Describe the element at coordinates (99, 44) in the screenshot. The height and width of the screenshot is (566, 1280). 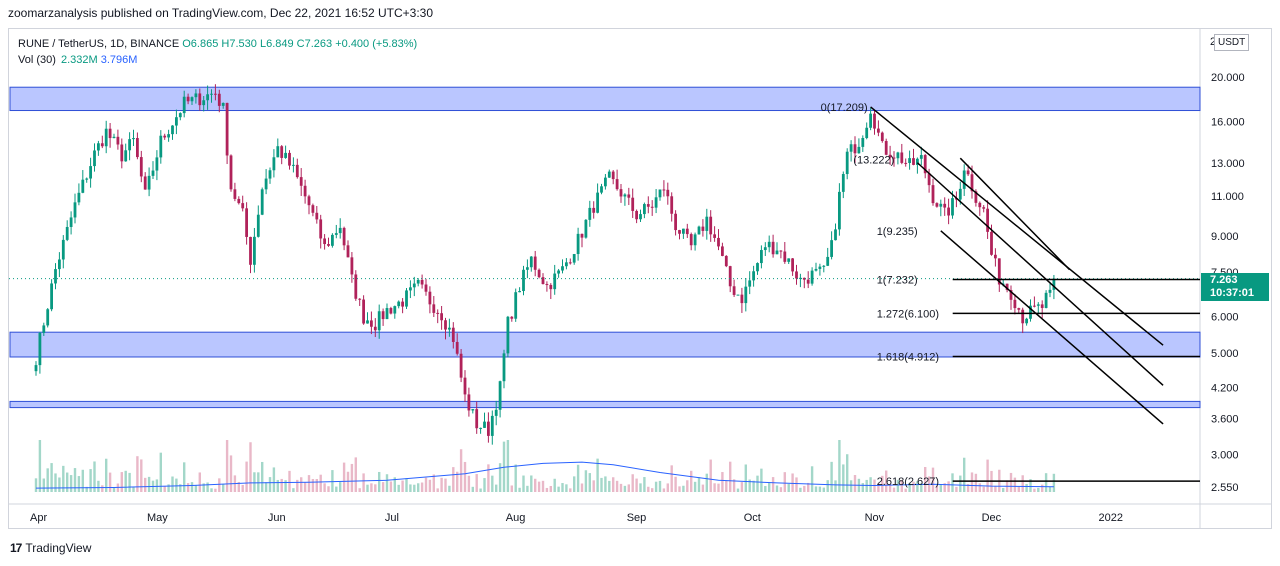
I see `symbol-label: RUNE / TetherUS, 1D, BINANCE` at that location.